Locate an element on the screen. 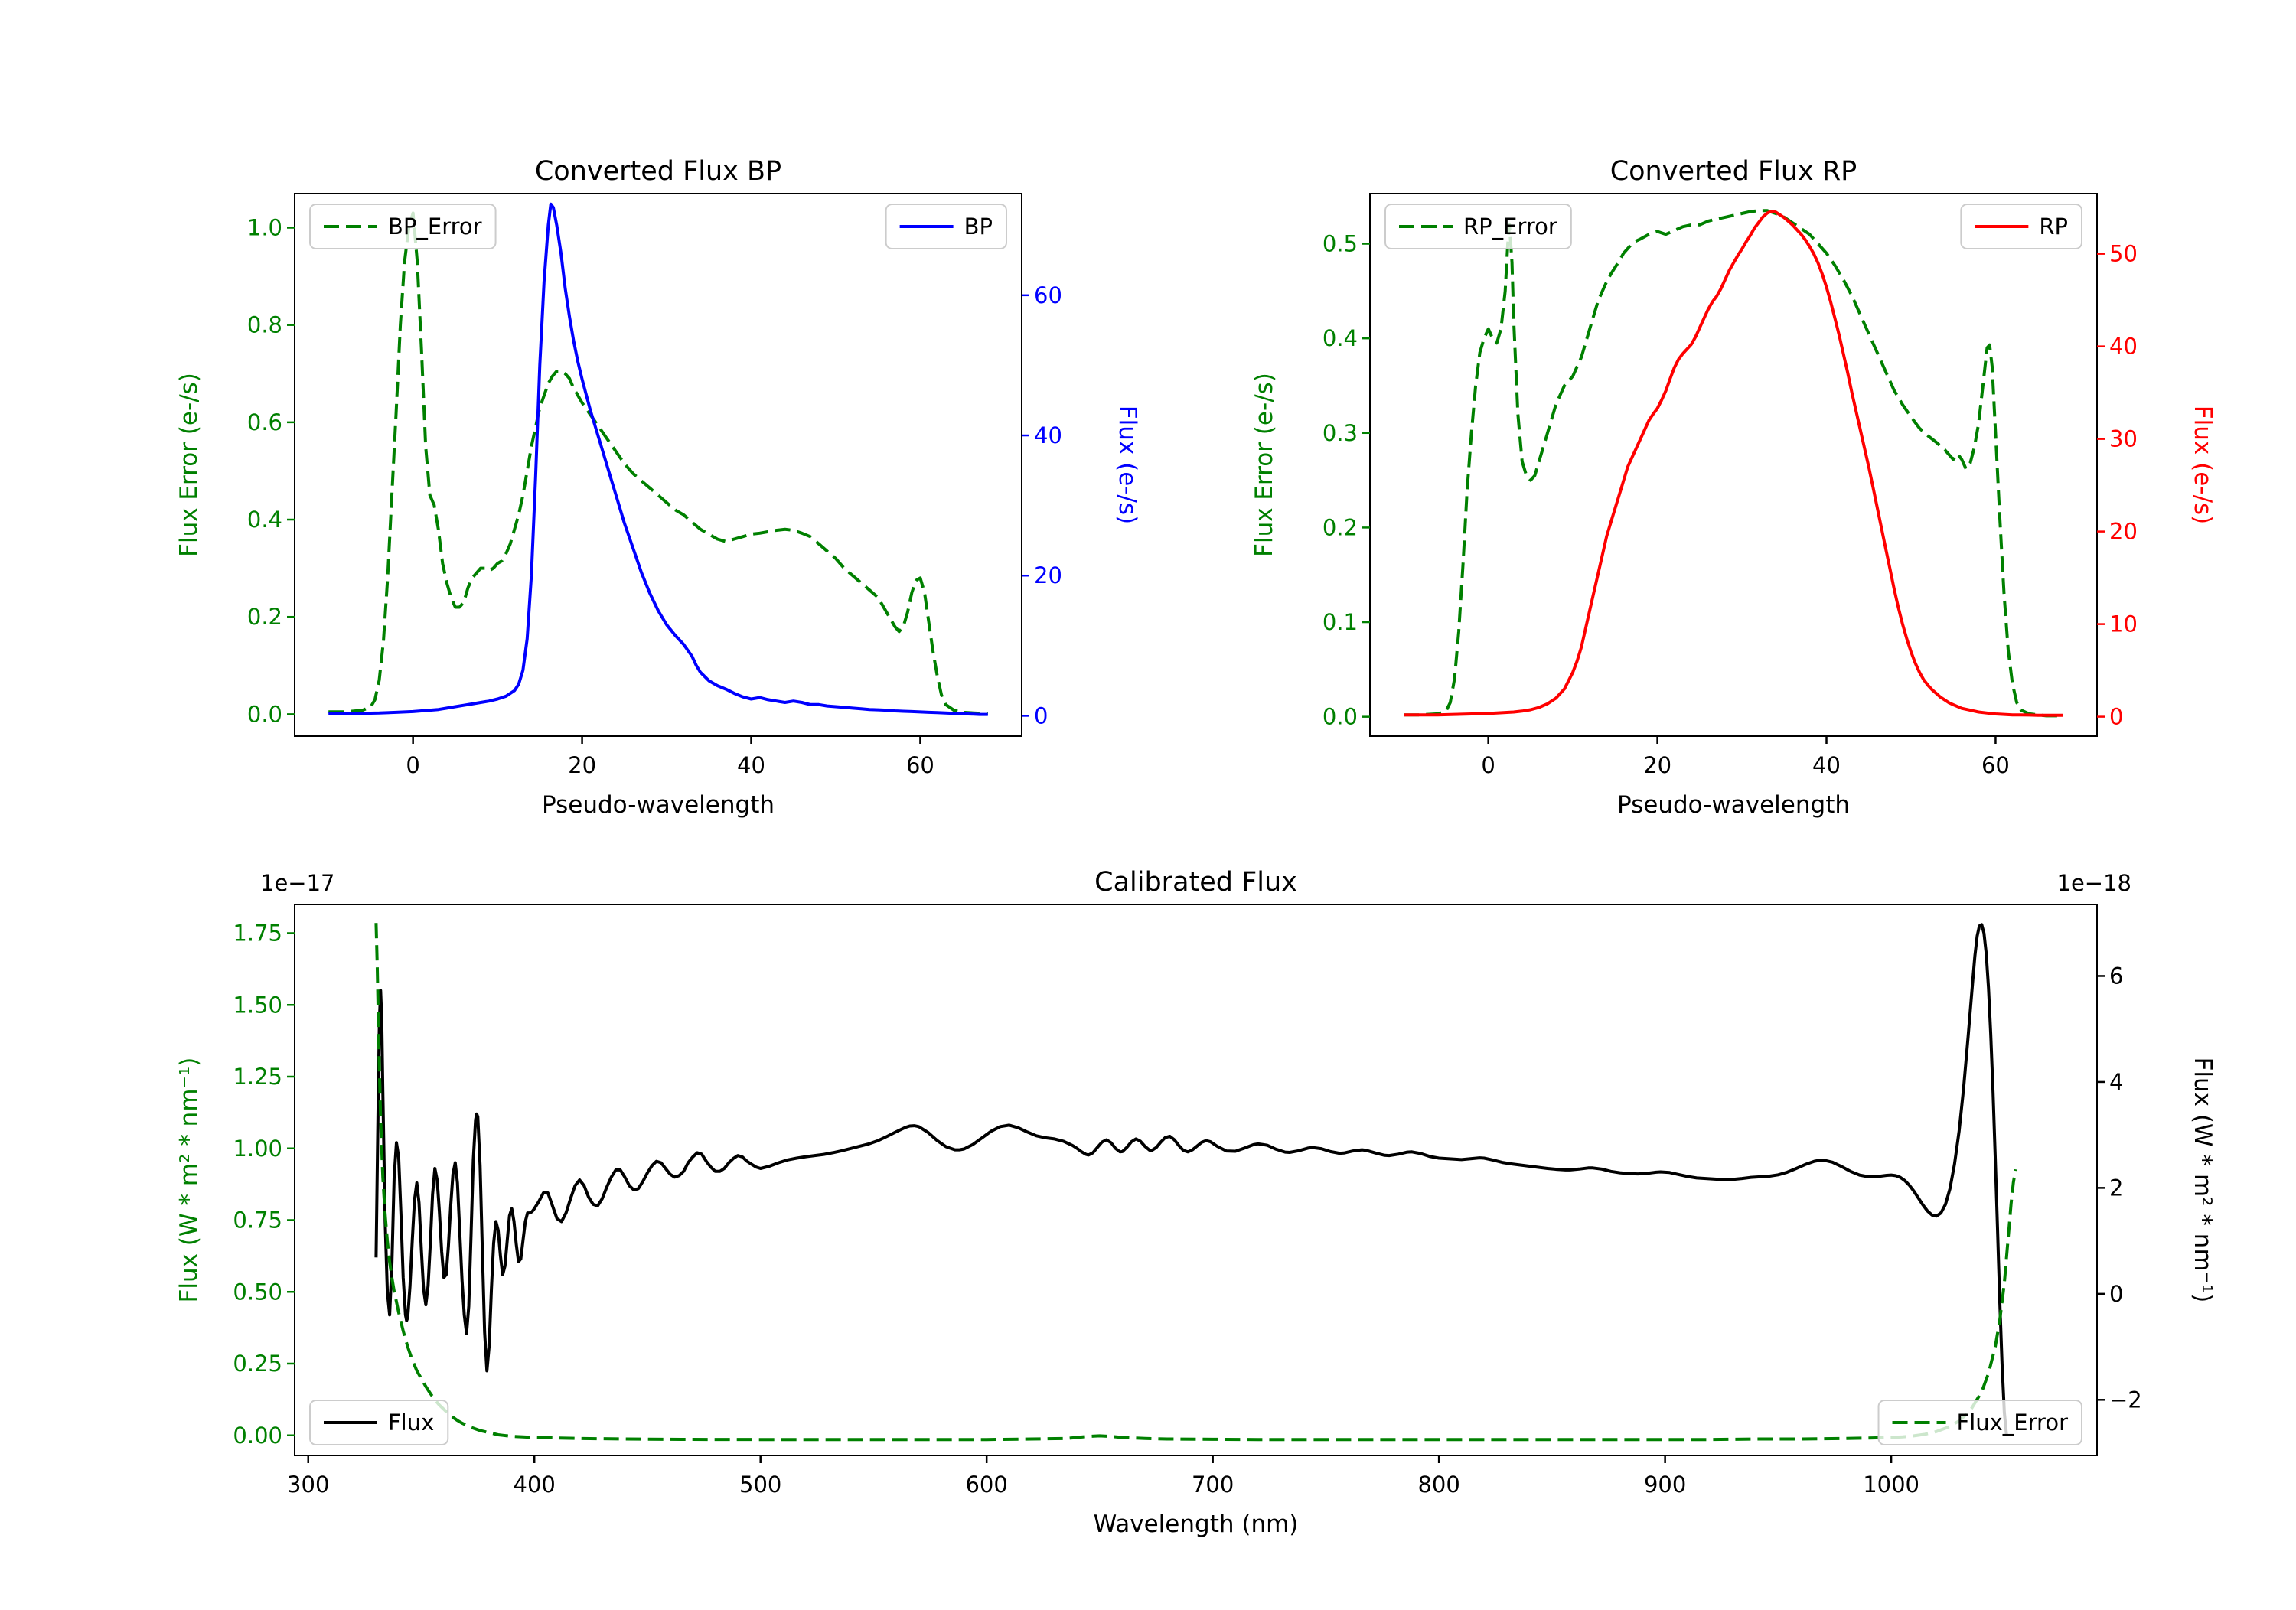 Image resolution: width=2296 pixels, height=1610 pixels. cal-ylabel-right: Flux (W * m² * nm⁻¹) is located at coordinates (2202, 1180).